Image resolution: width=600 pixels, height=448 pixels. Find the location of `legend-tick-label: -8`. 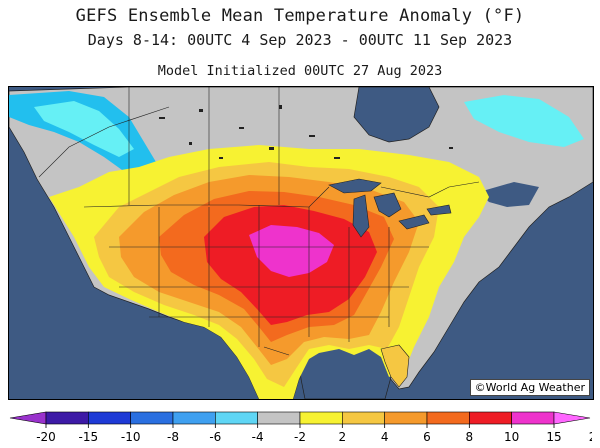

legend-tick-label: -8 is located at coordinates (173, 437).